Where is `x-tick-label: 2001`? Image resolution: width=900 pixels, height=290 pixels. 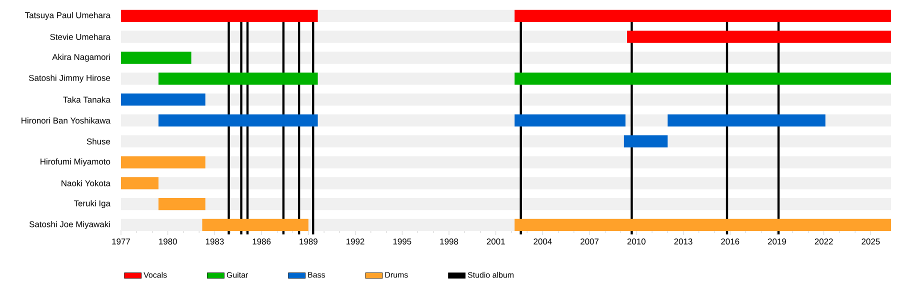 x-tick-label: 2001 is located at coordinates (495, 241).